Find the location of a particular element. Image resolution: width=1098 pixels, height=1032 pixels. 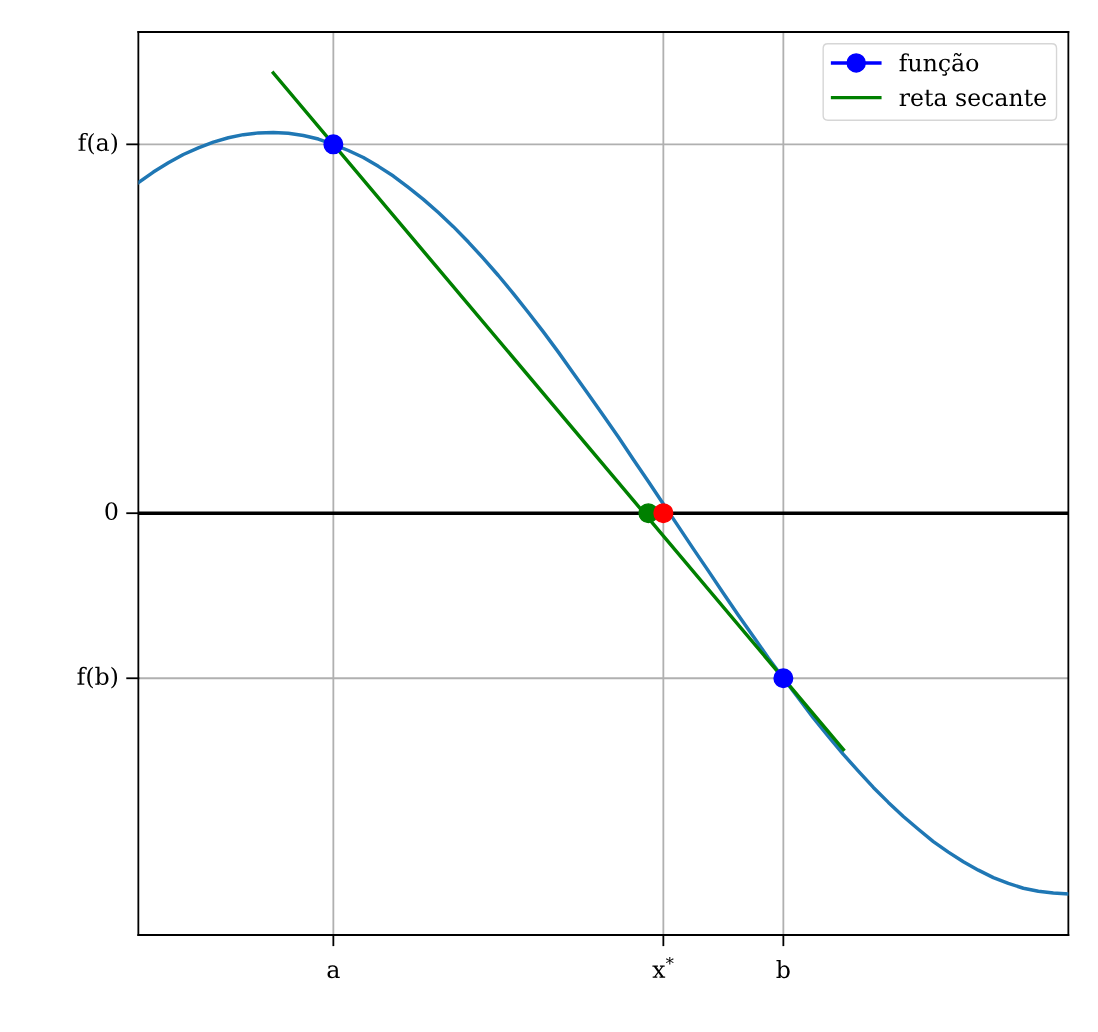

ref-line-label: 0 is located at coordinates (111, 511).